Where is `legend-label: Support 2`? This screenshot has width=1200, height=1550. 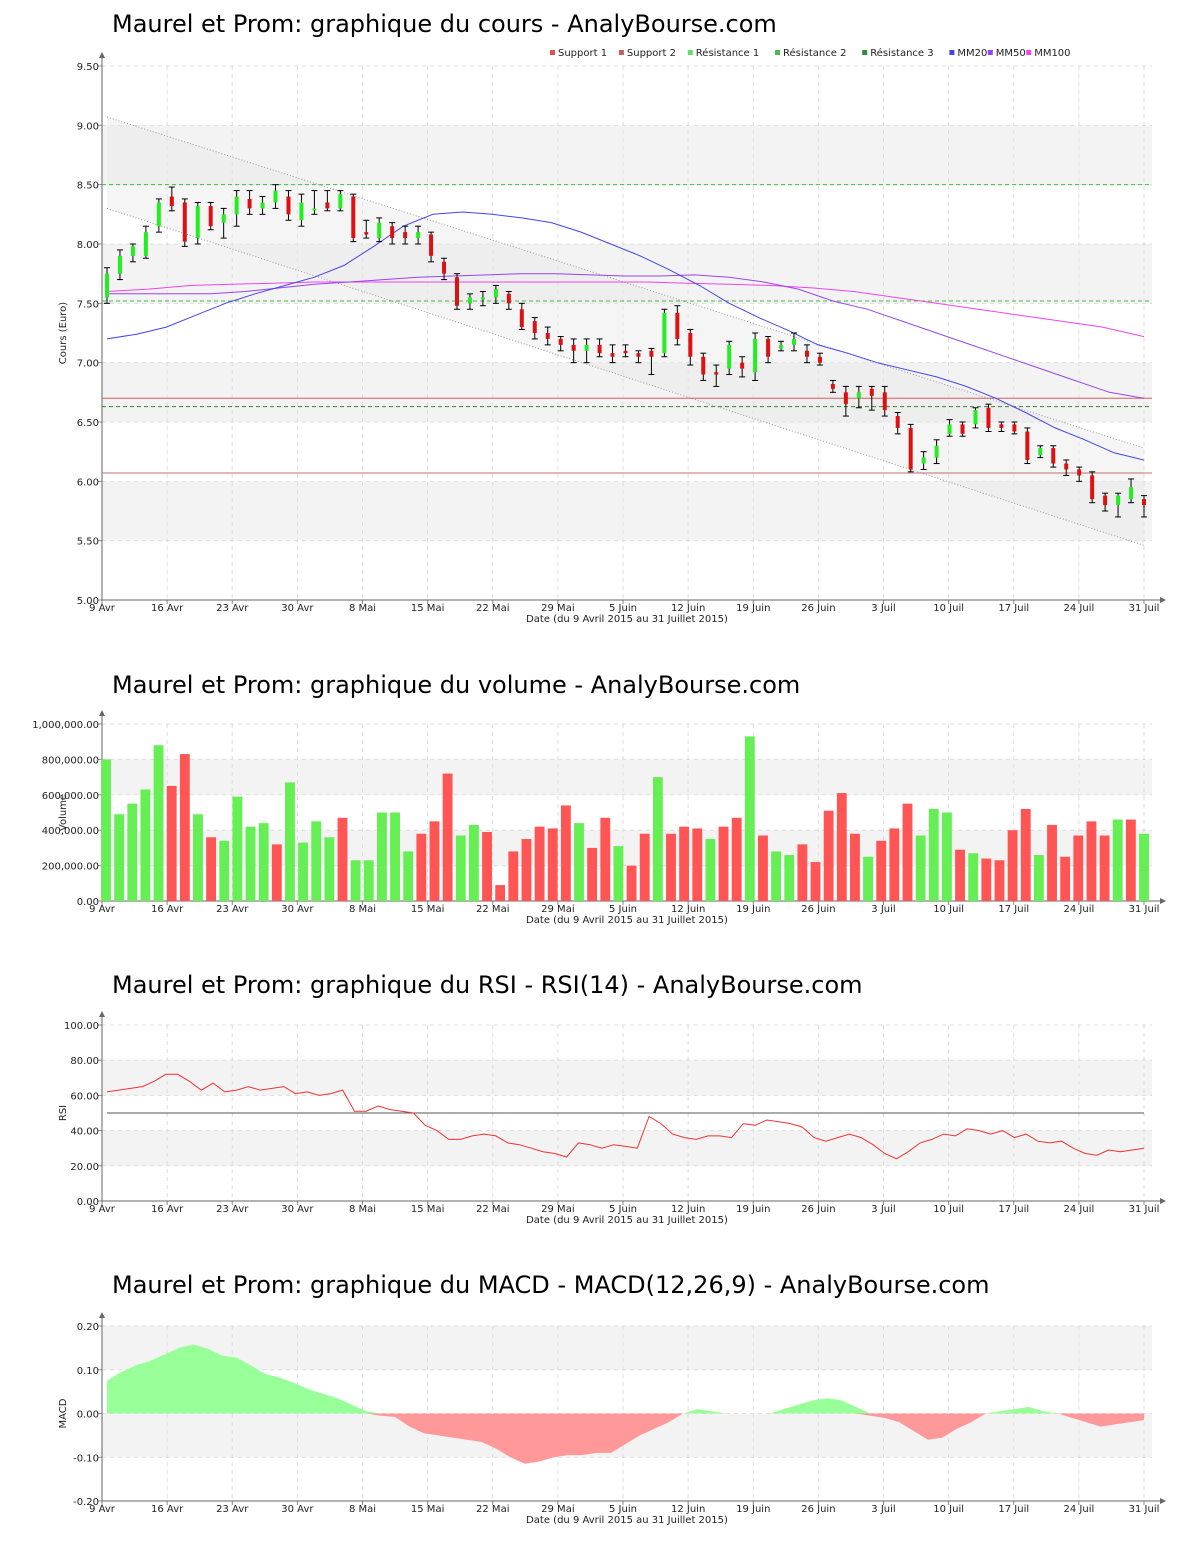 legend-label: Support 2 is located at coordinates (651, 53).